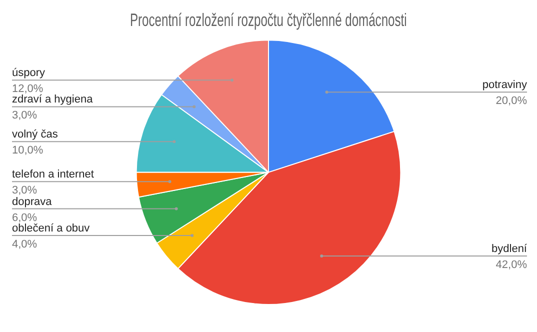 The image size is (537, 332). I want to click on data-label: 42,0%, so click(512, 265).